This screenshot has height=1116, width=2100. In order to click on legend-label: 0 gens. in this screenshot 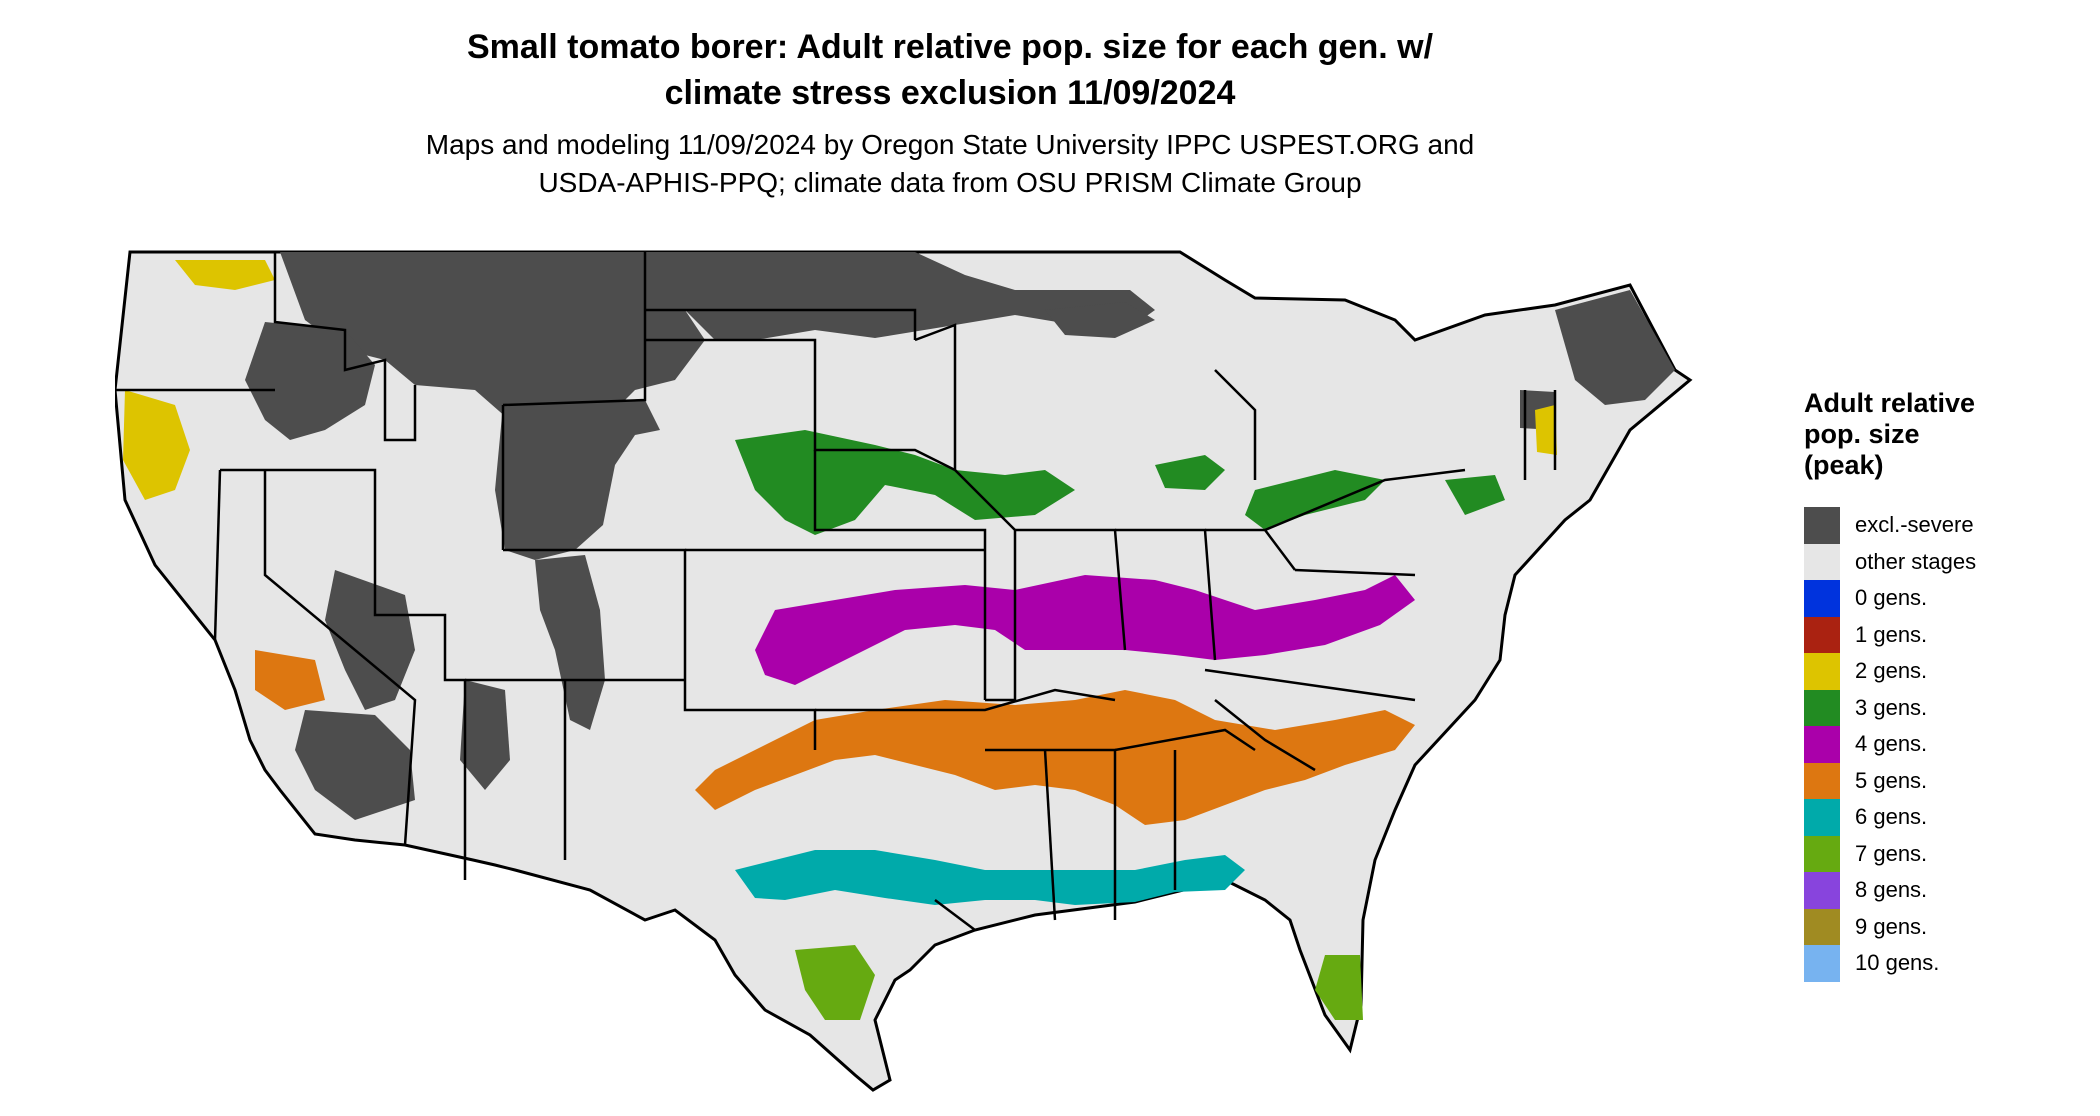, I will do `click(1891, 598)`.